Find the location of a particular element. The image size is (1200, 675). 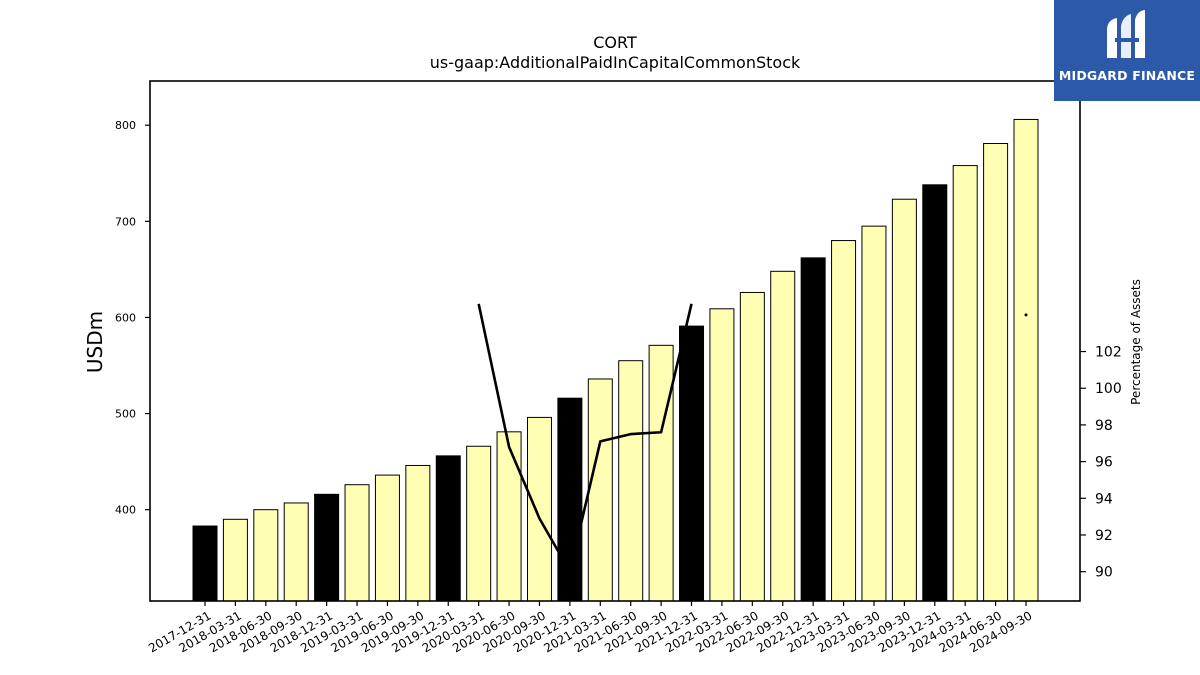

y-axis-ticks: 400 500 600 700 800 is located at coordinates (132, 318).